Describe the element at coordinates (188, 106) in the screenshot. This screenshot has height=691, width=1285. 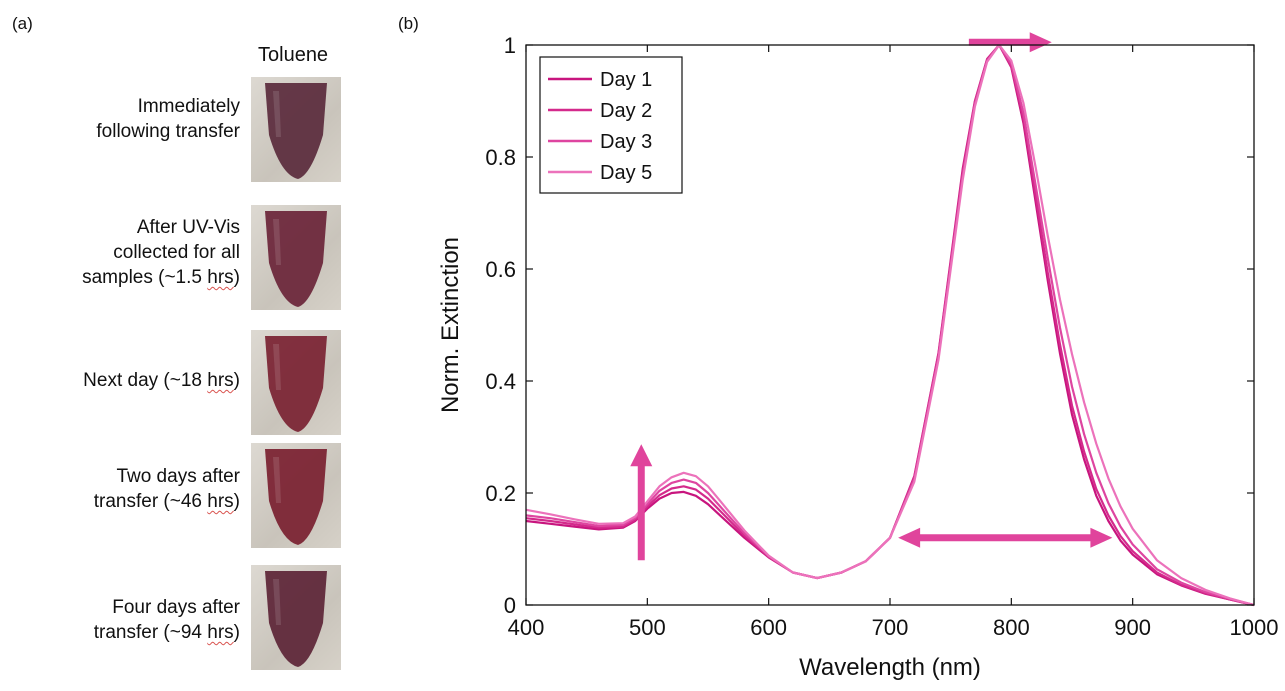
I see `row-1-line-1: Immediately` at that location.